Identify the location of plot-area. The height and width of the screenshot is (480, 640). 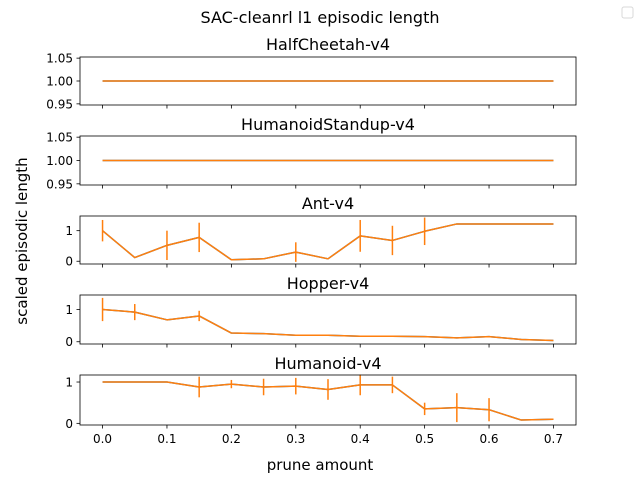
(328, 319).